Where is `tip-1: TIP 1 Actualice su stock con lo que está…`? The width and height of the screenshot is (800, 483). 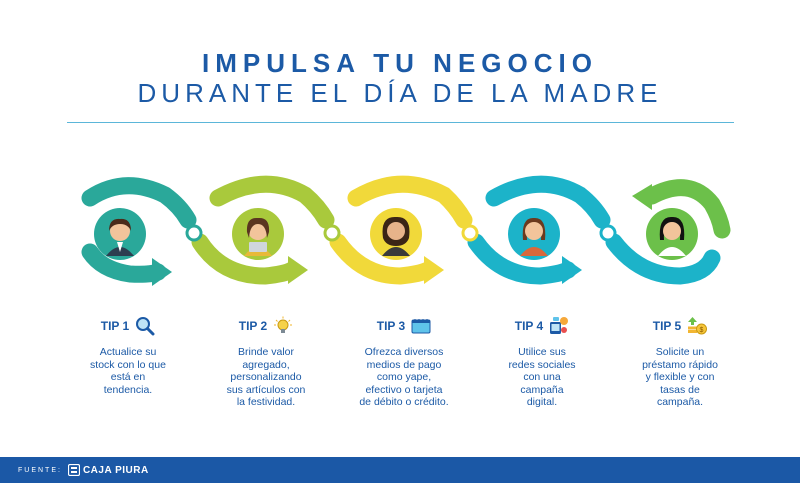
tip-1: TIP 1 Actualice su stock con lo que está… is located at coordinates (128, 356).